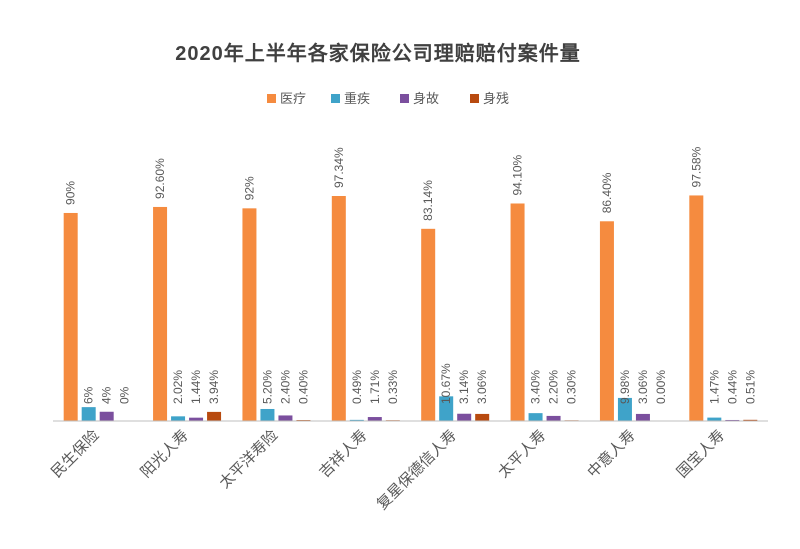  Describe the element at coordinates (522, 454) in the screenshot. I see `category-label-5: 太平人寿` at that location.